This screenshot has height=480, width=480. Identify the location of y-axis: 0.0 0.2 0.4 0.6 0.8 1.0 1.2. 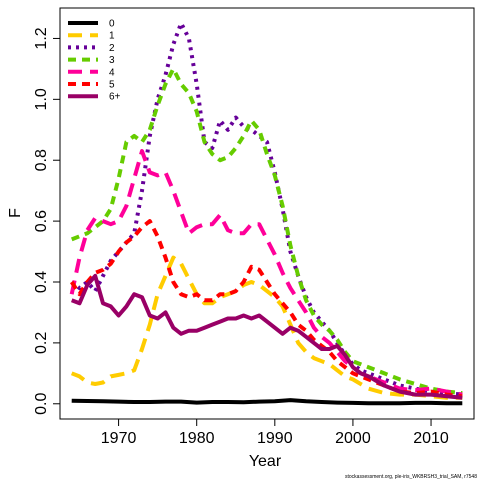
(46, 221).